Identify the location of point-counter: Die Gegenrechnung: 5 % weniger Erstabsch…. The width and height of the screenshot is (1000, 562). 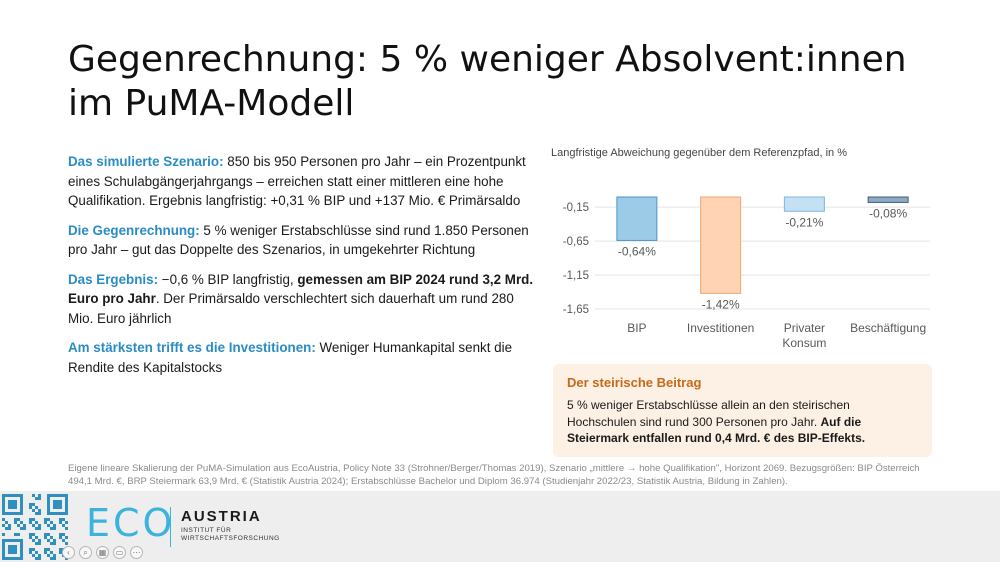
(303, 240).